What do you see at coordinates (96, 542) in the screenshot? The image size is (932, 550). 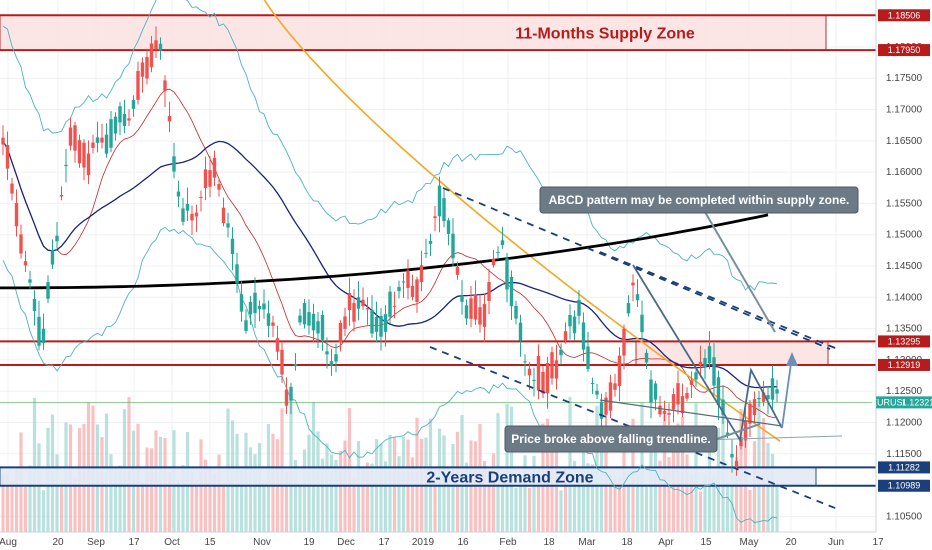 I see `time-tick-label: Sep` at bounding box center [96, 542].